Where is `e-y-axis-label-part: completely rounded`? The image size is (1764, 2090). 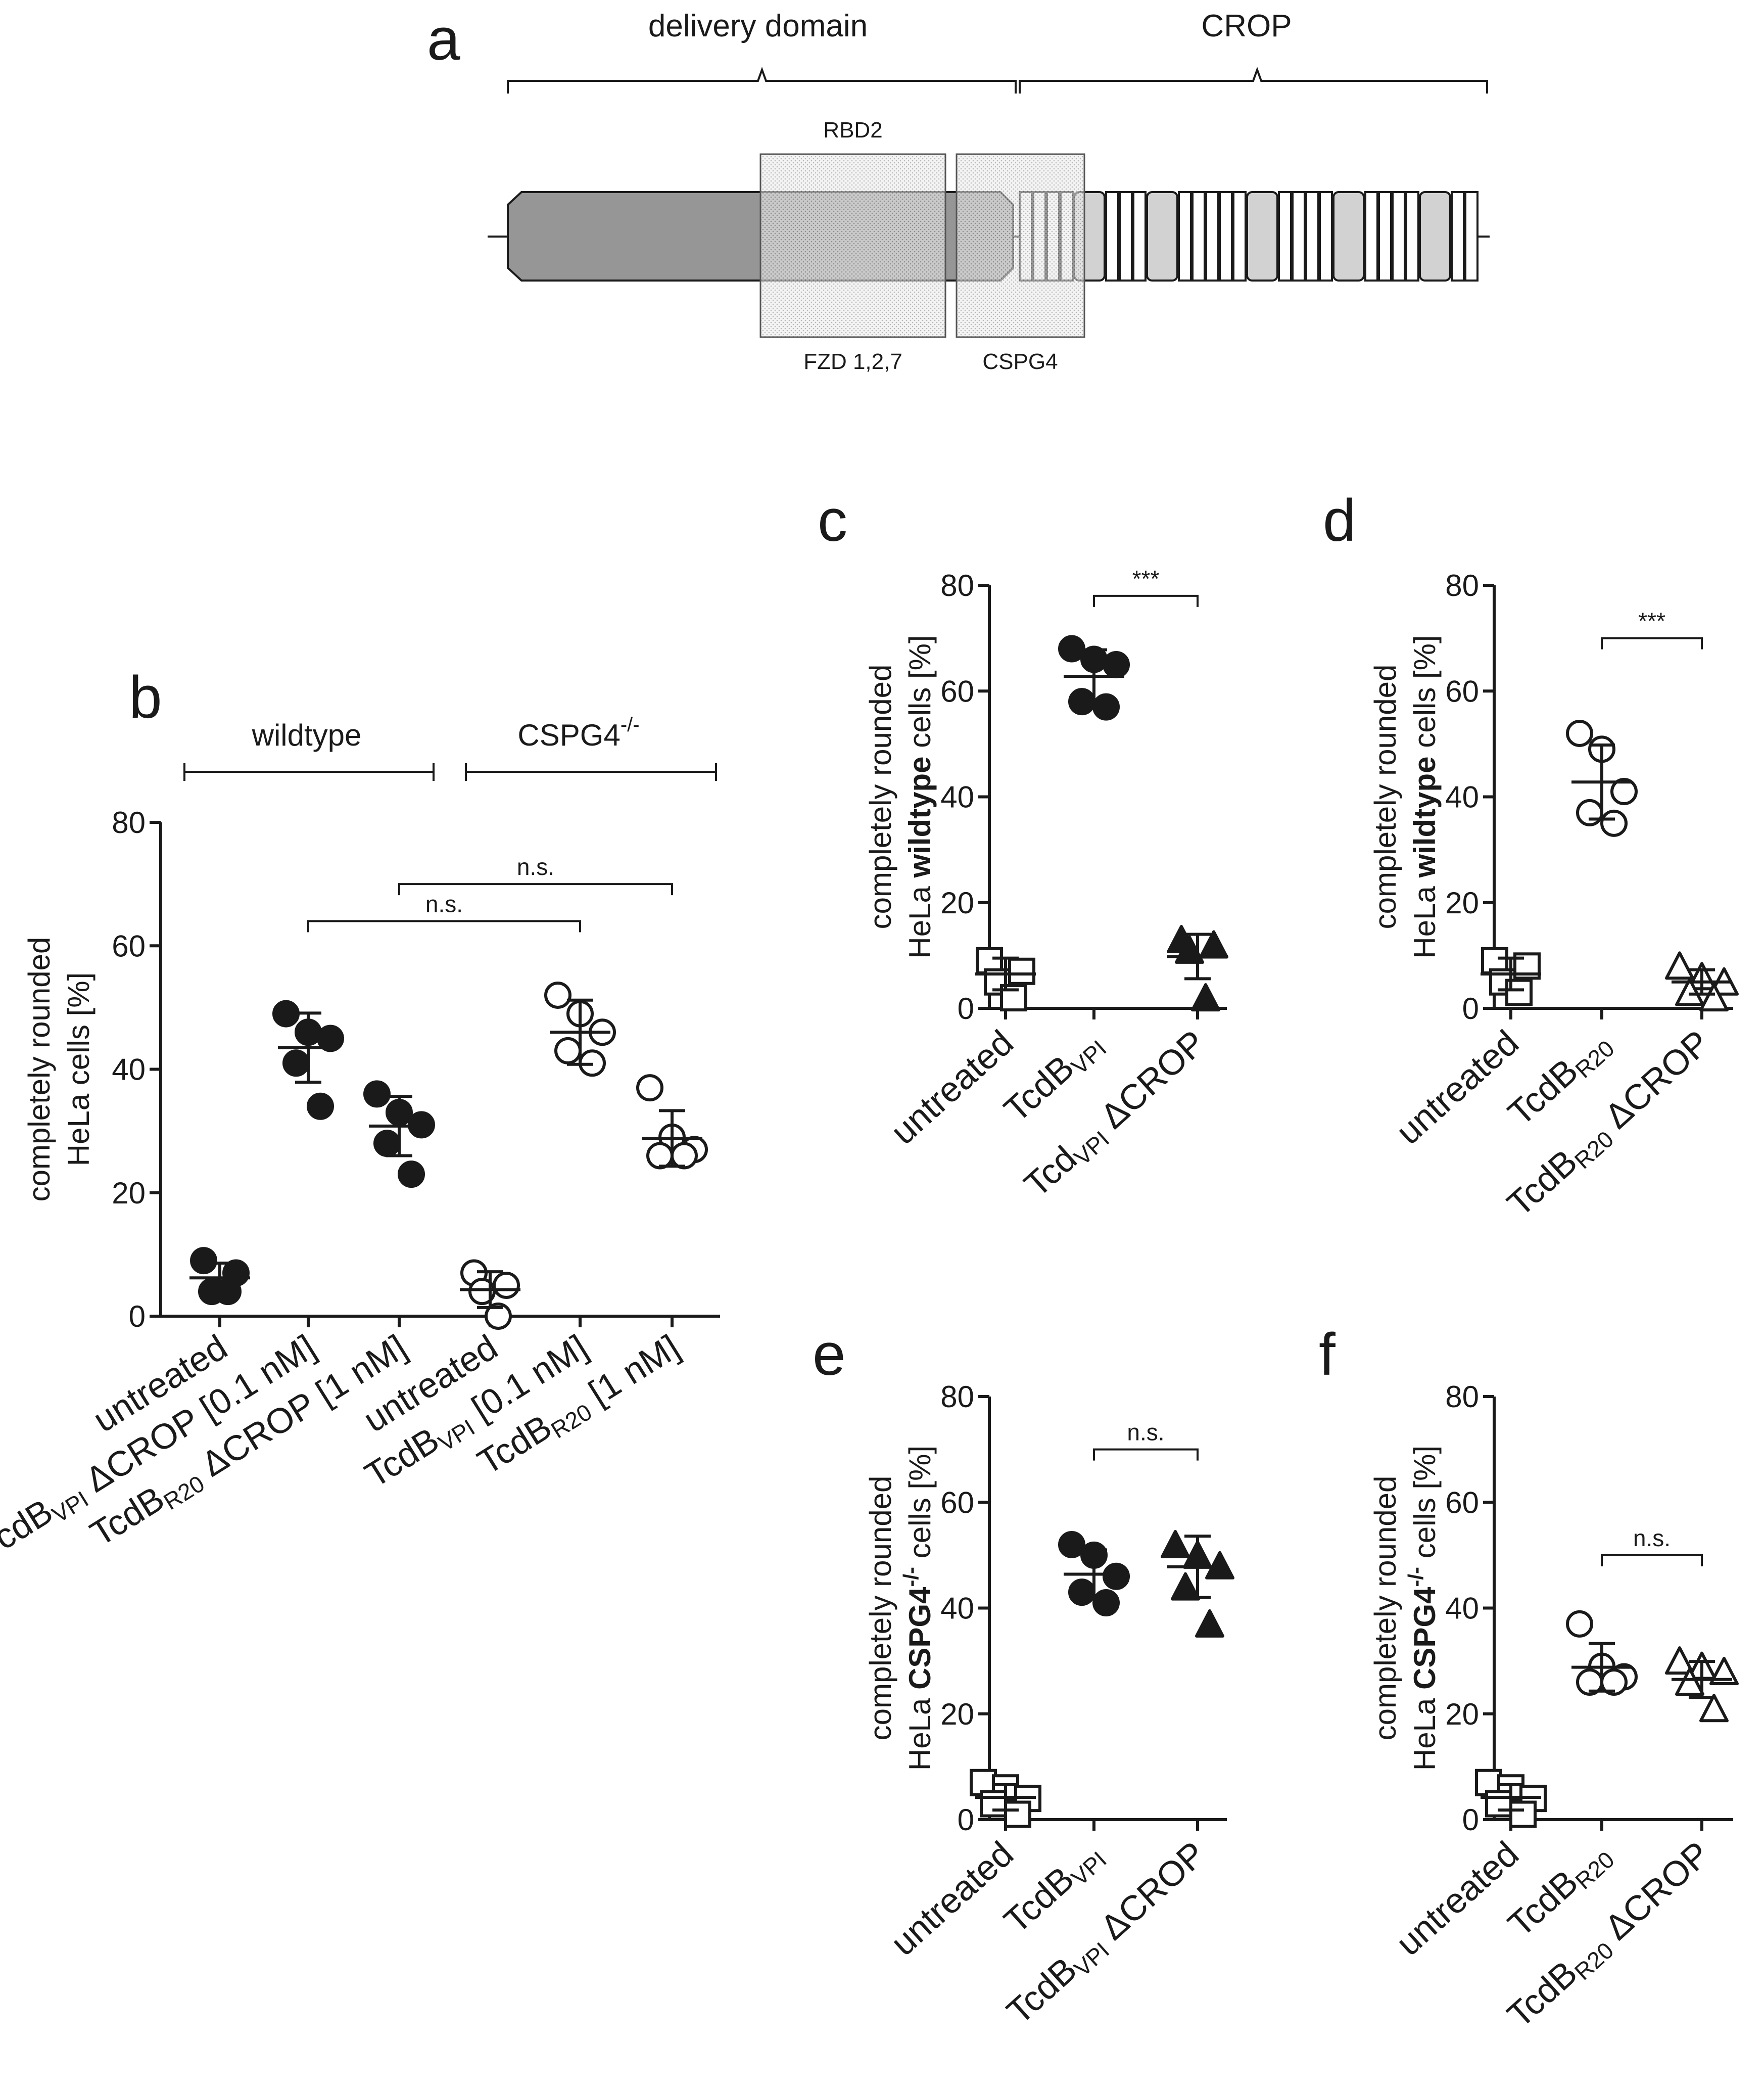 e-y-axis-label-part: completely rounded is located at coordinates (881, 1608).